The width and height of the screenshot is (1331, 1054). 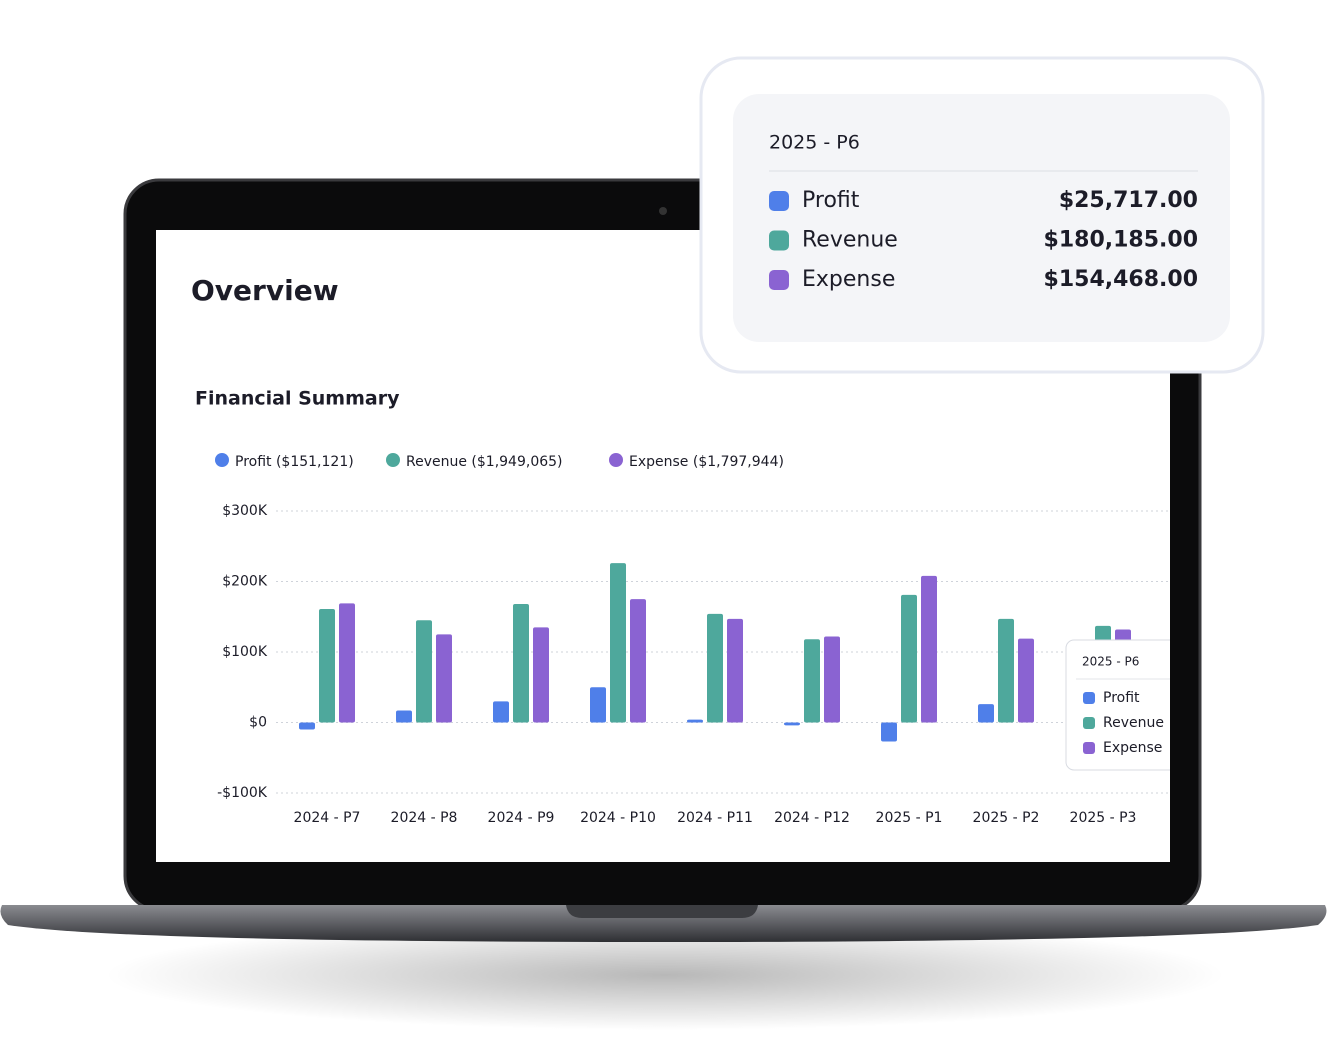 I want to click on chart-title: Financial Summary, so click(x=297, y=399).